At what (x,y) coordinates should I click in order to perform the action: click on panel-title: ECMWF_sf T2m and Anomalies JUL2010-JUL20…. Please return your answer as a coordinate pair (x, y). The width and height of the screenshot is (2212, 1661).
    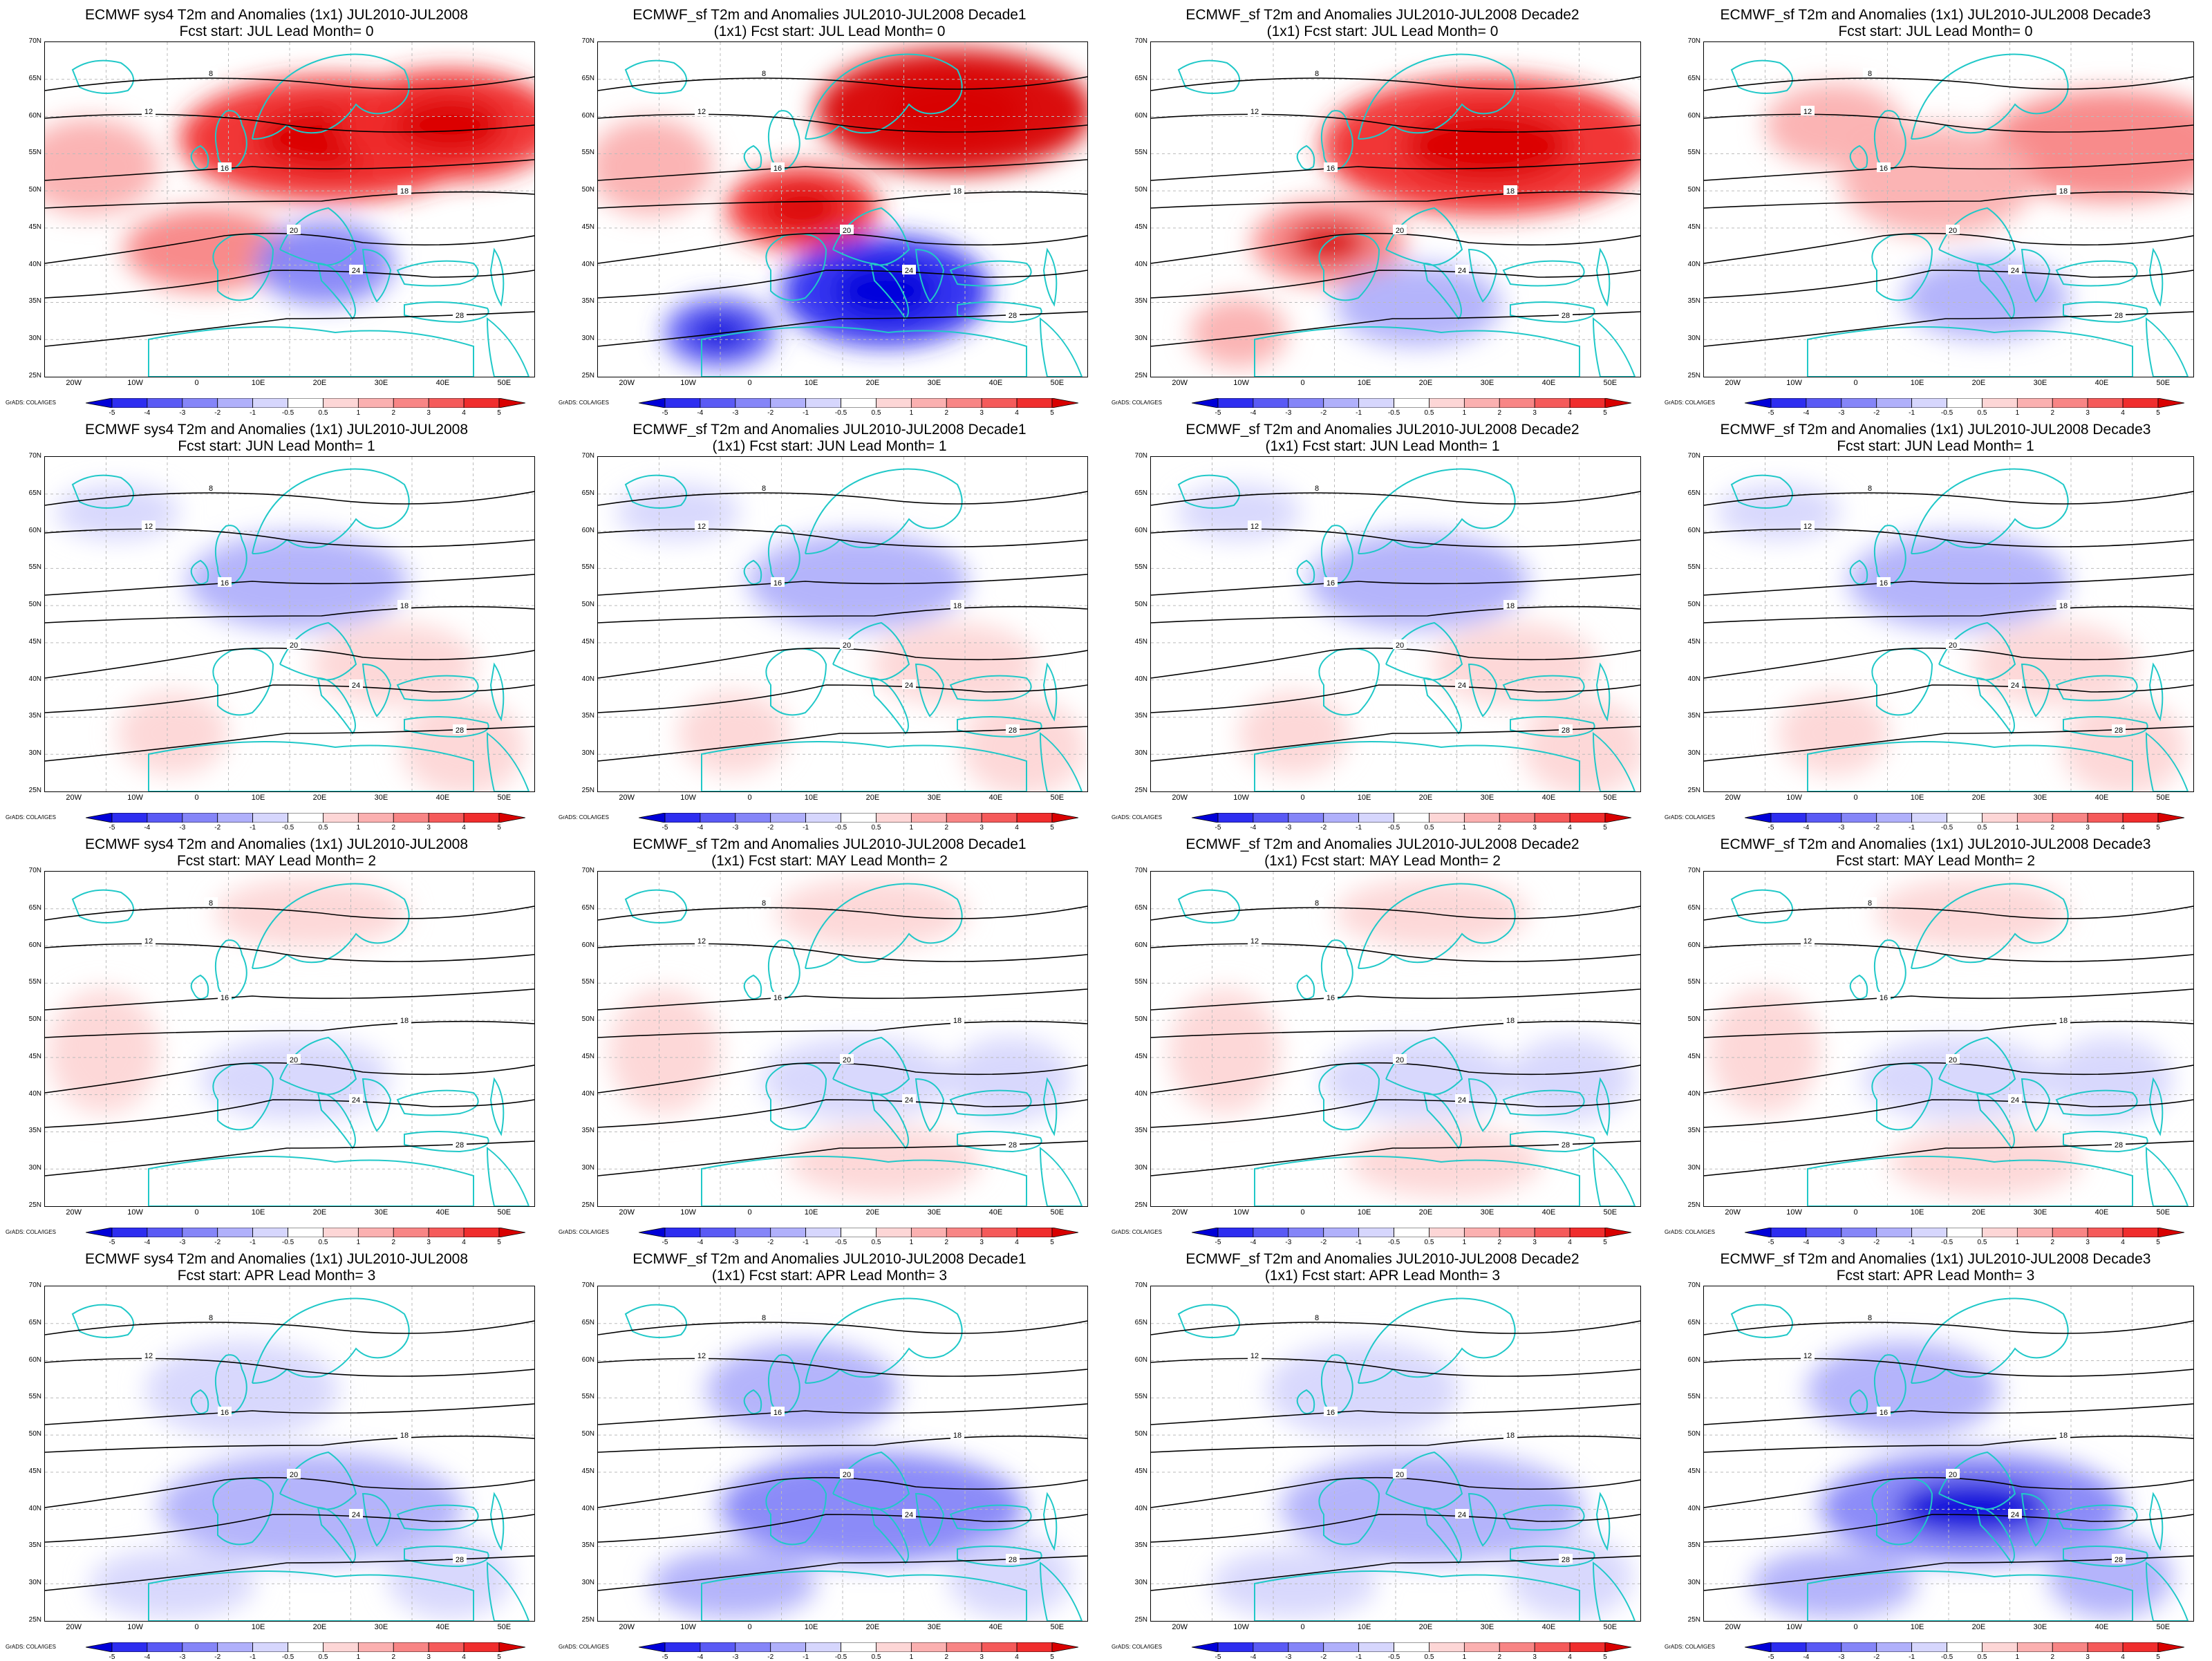
    Looking at the image, I should click on (829, 430).